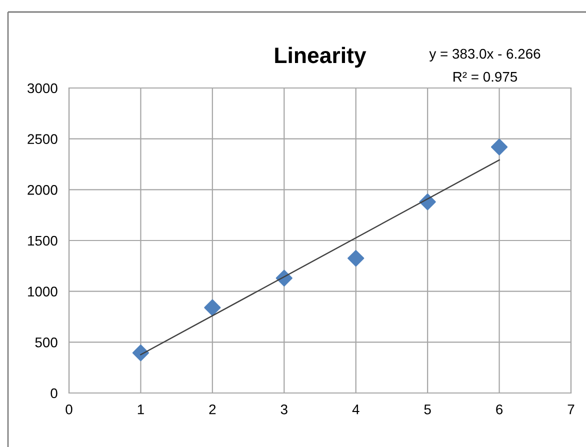 This screenshot has height=447, width=586. I want to click on y-tick-label: 0, so click(54, 393).